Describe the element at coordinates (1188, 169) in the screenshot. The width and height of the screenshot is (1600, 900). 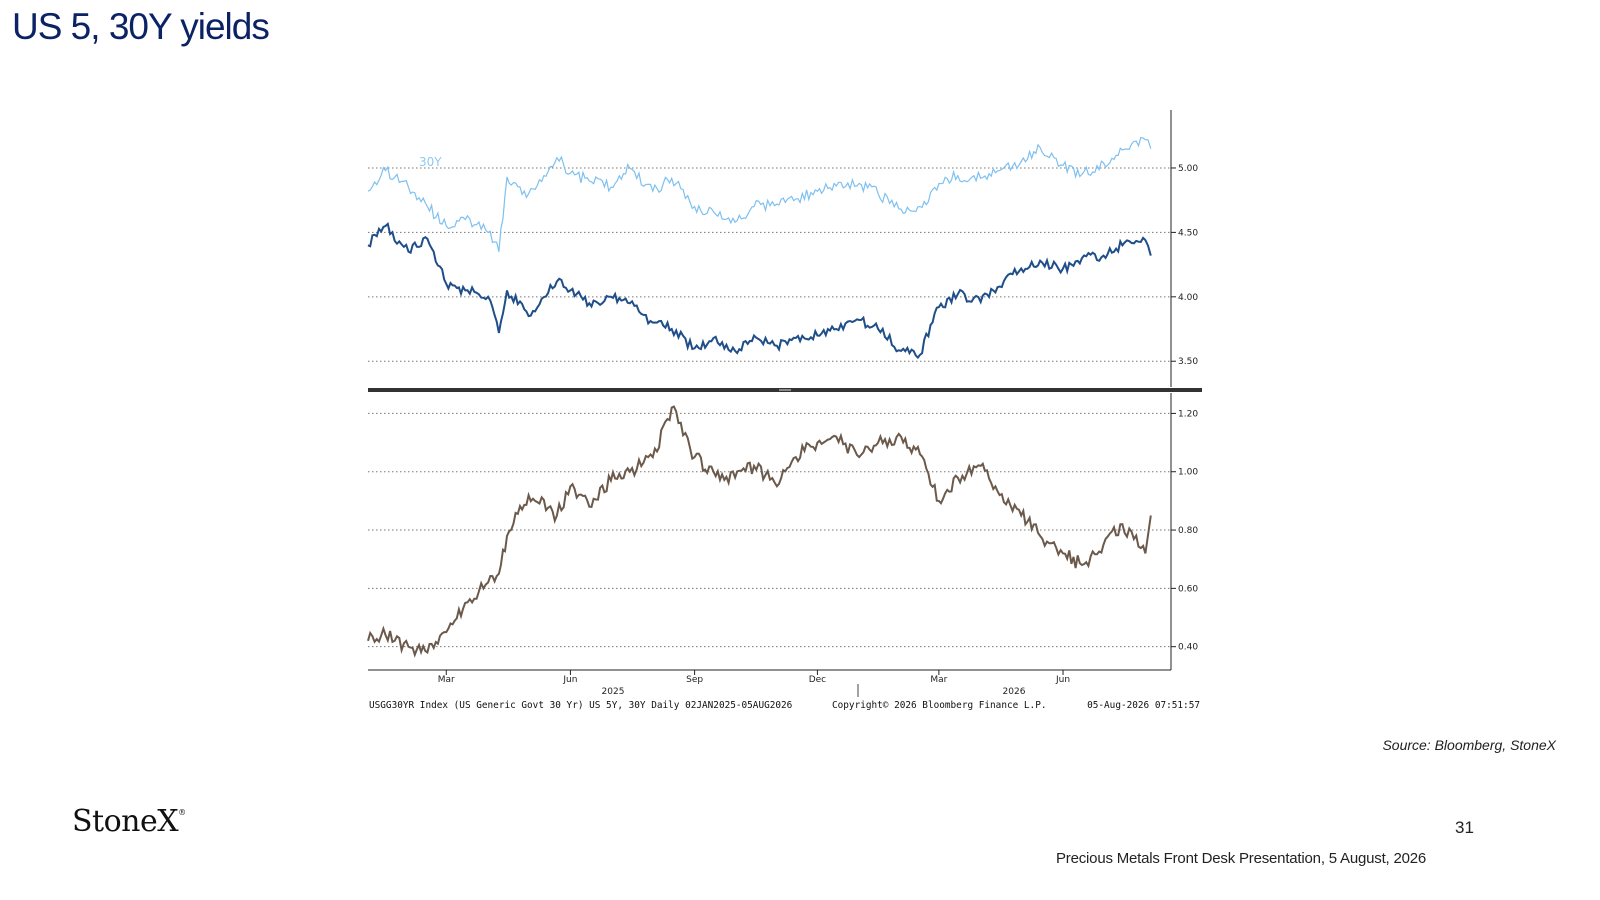
I see `top-panel-y-tick-label: 5.00` at that location.